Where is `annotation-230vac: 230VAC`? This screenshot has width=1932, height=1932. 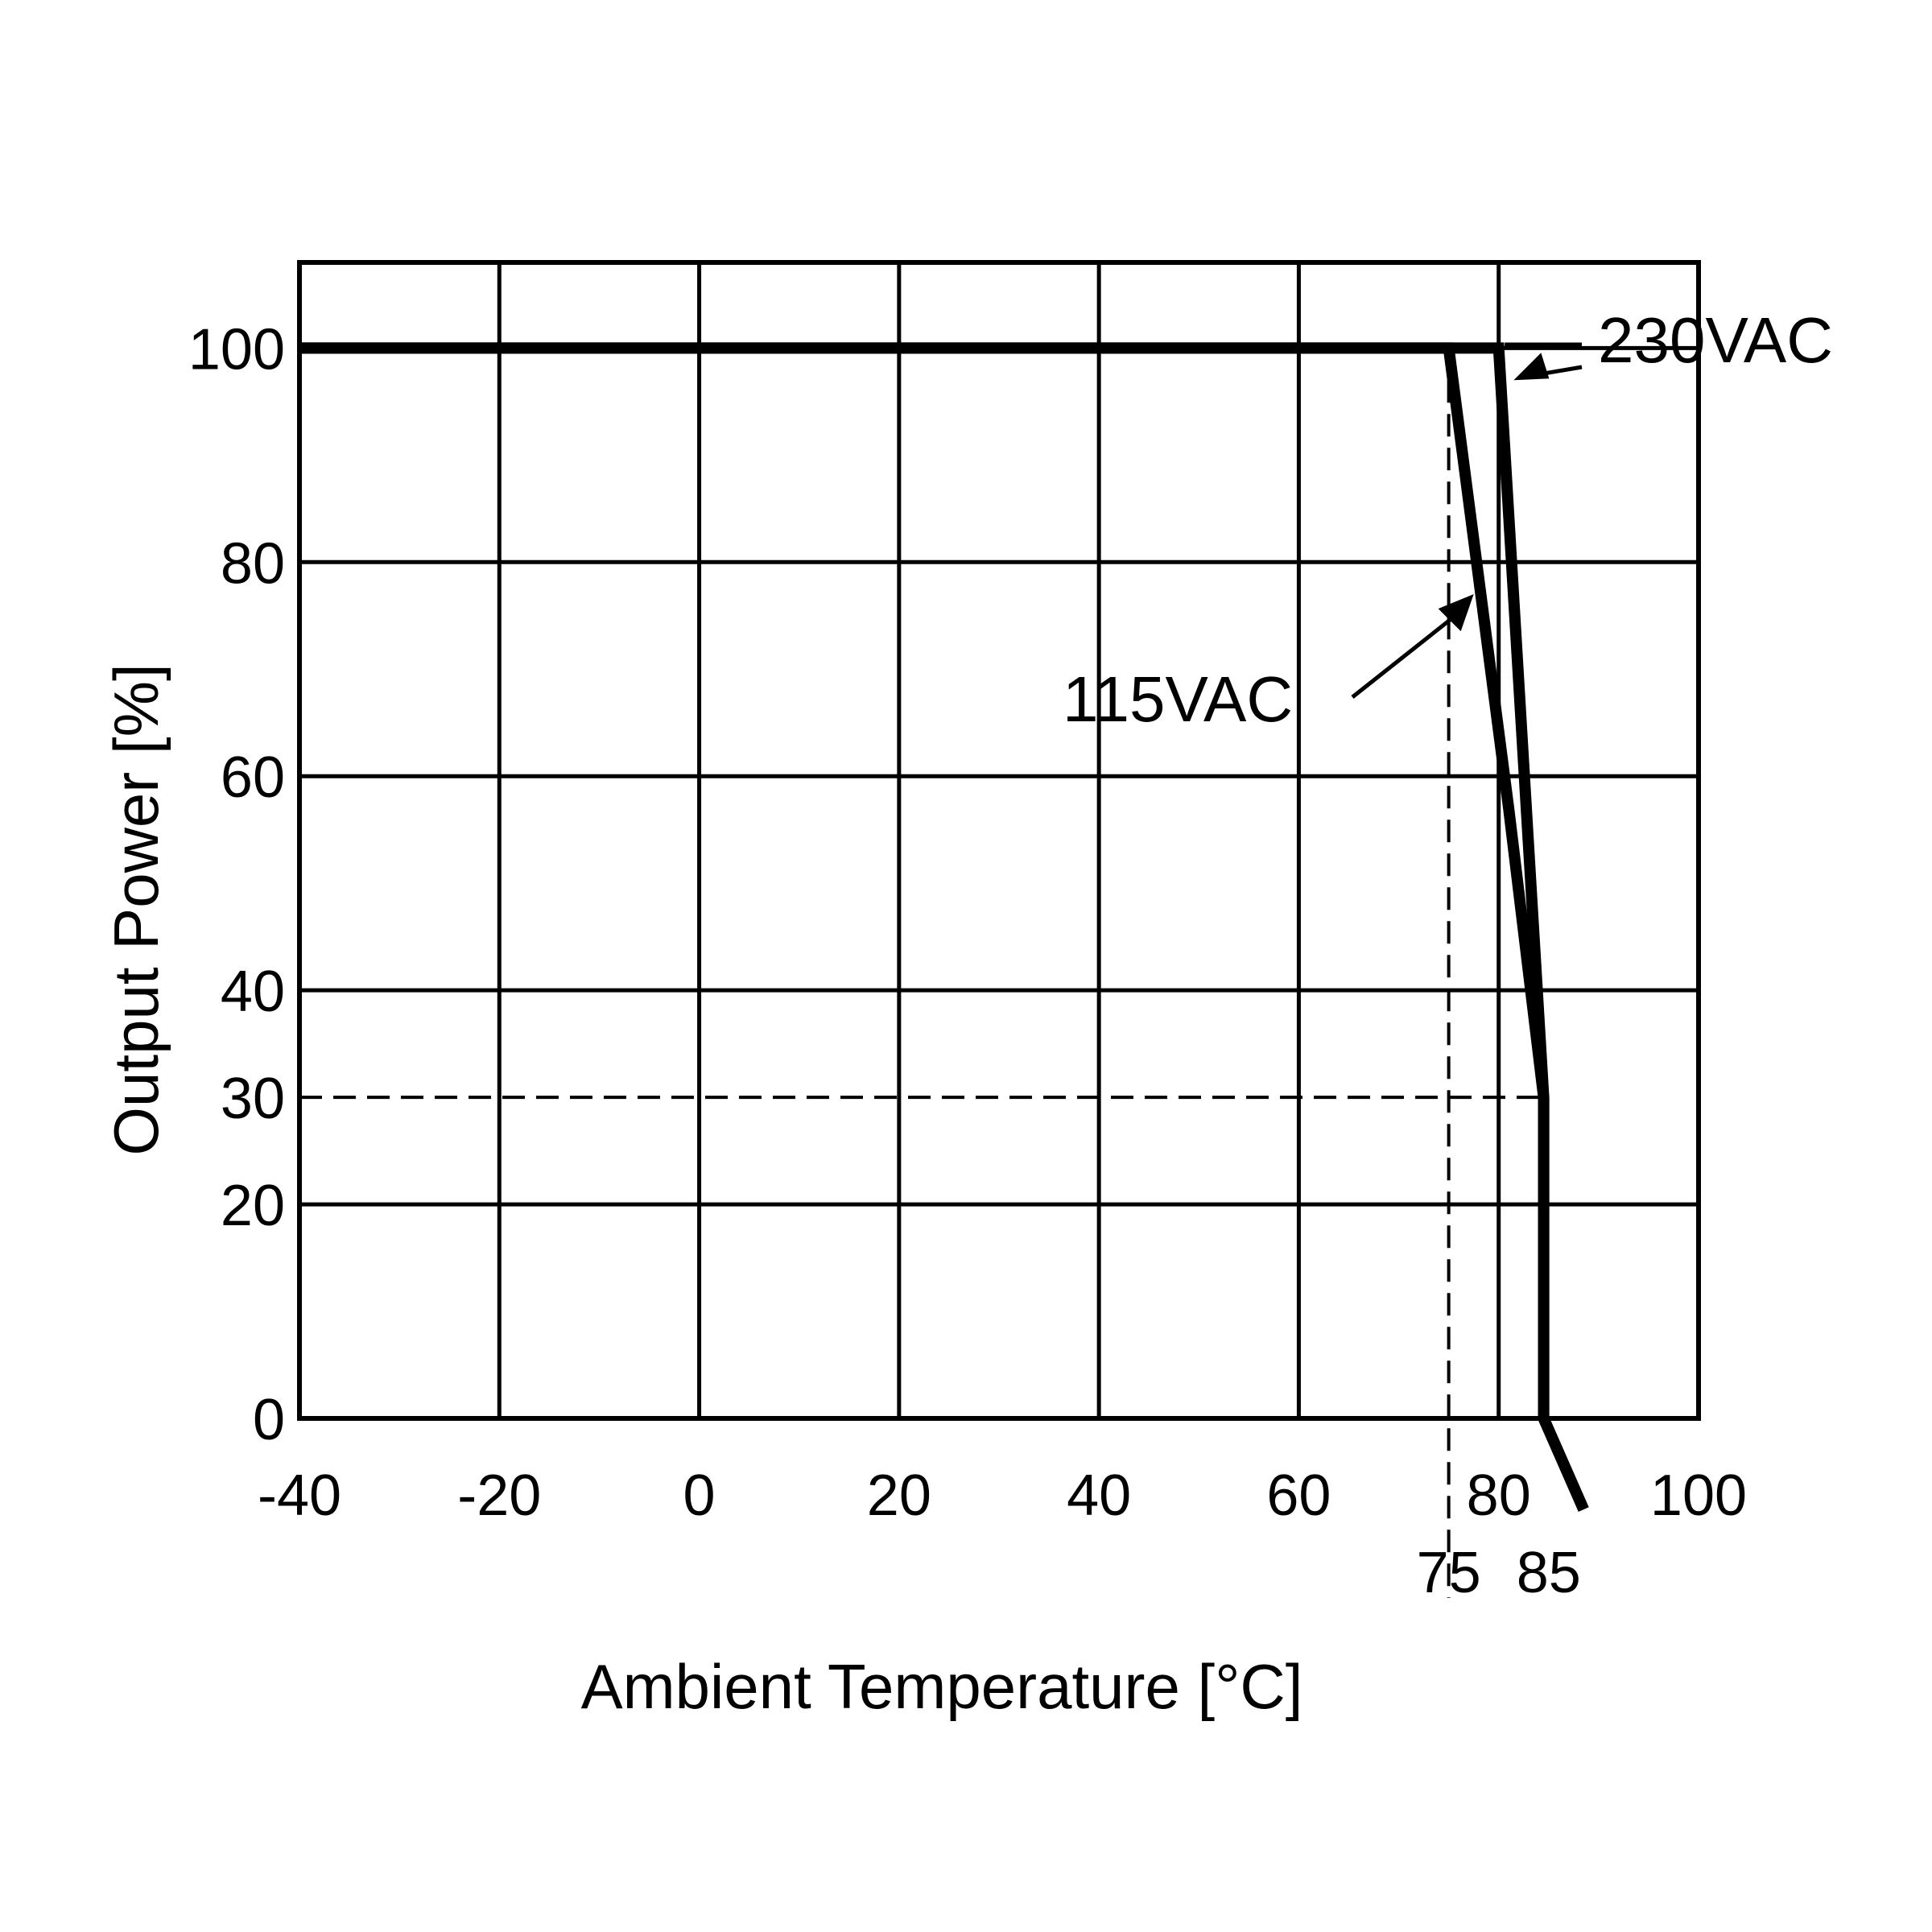
annotation-230vac: 230VAC is located at coordinates (1715, 340).